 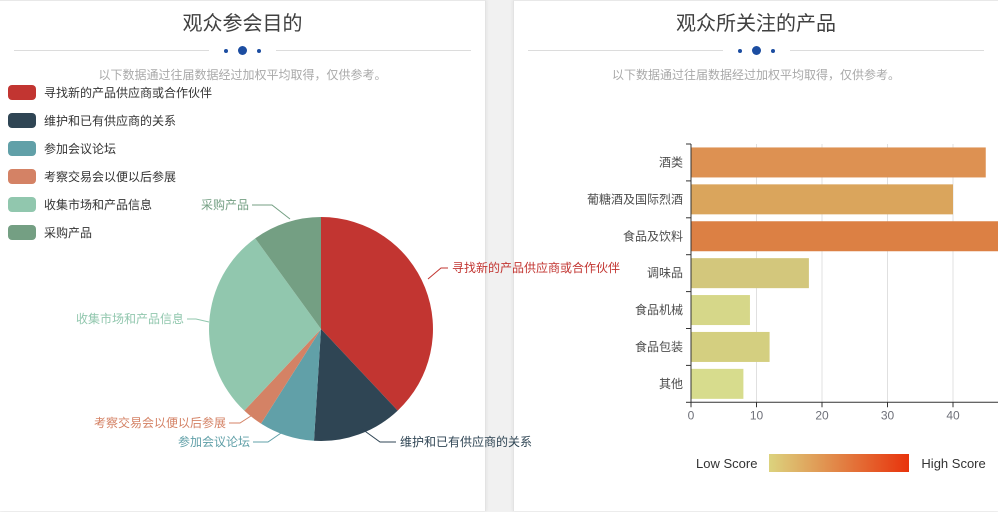 I want to click on legend-item: 寻找新的产品供应商或合作伙伴, so click(x=110, y=92).